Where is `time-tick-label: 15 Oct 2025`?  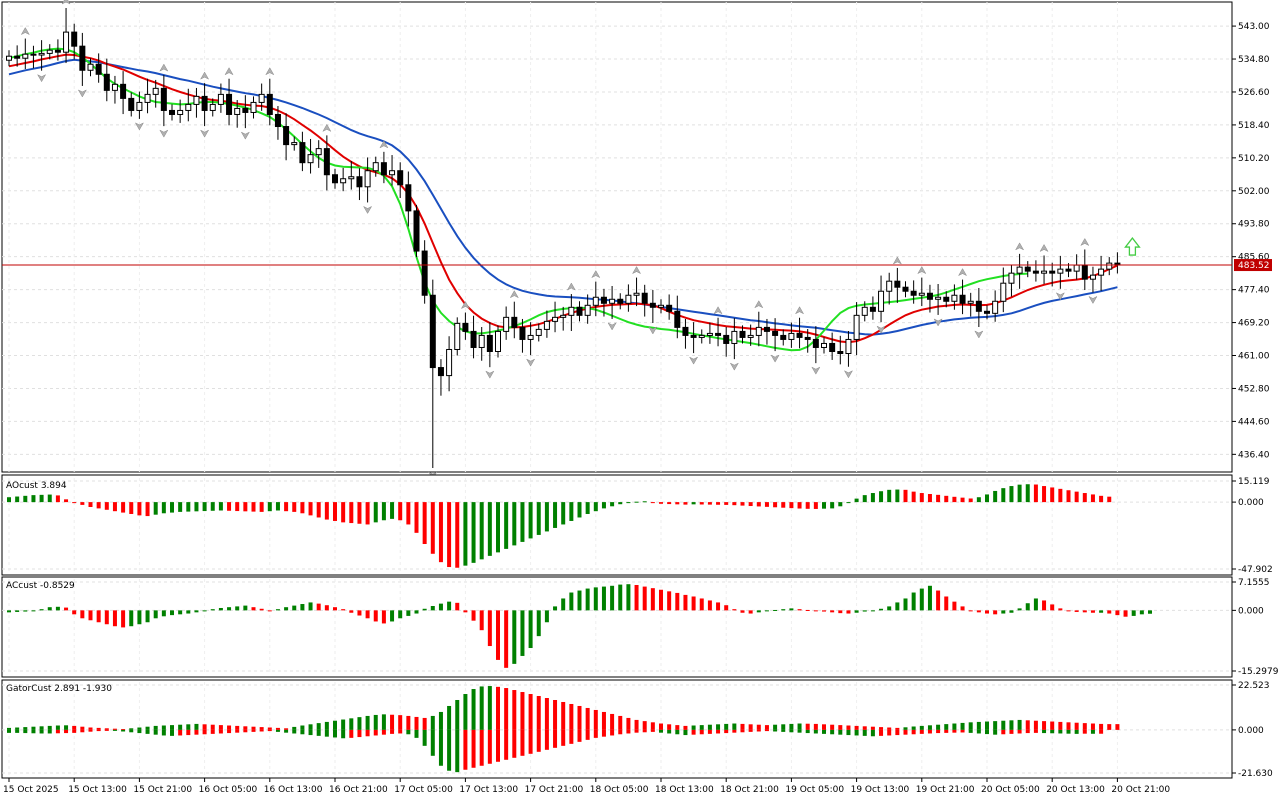
time-tick-label: 15 Oct 2025 is located at coordinates (31, 790).